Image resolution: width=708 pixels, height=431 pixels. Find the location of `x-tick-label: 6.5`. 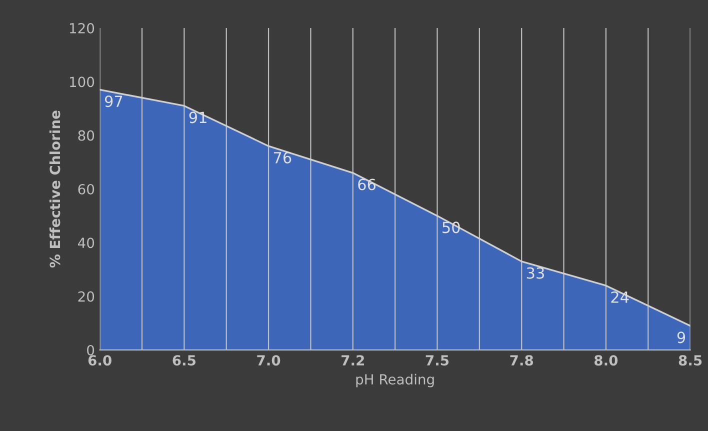

x-tick-label: 6.5 is located at coordinates (184, 360).